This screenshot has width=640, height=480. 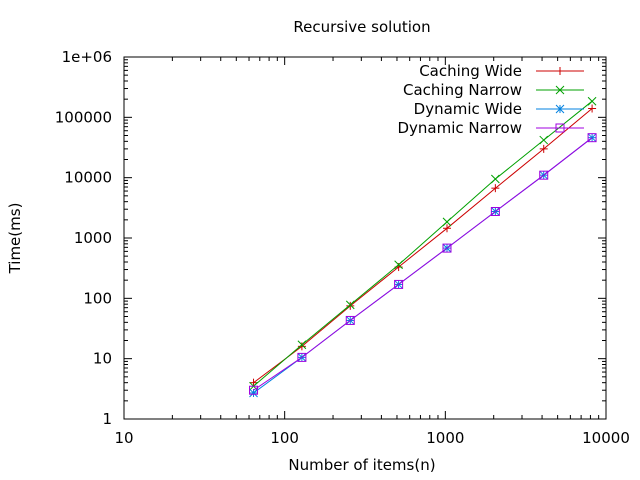 I want to click on legend-marker-dynamic-narrow, so click(x=560, y=128).